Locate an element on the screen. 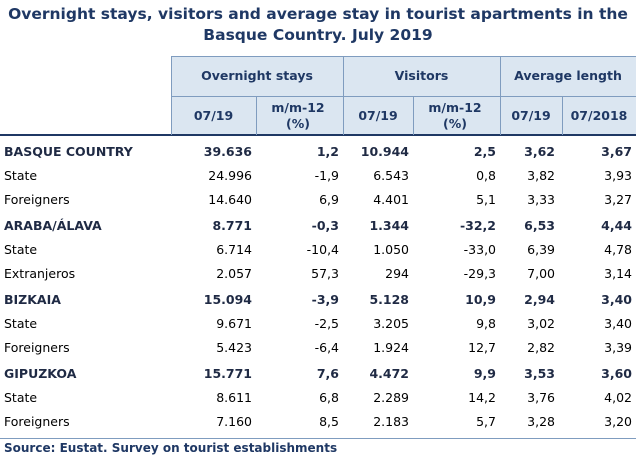  row-value-col-5: 3,76 is located at coordinates (541, 397).